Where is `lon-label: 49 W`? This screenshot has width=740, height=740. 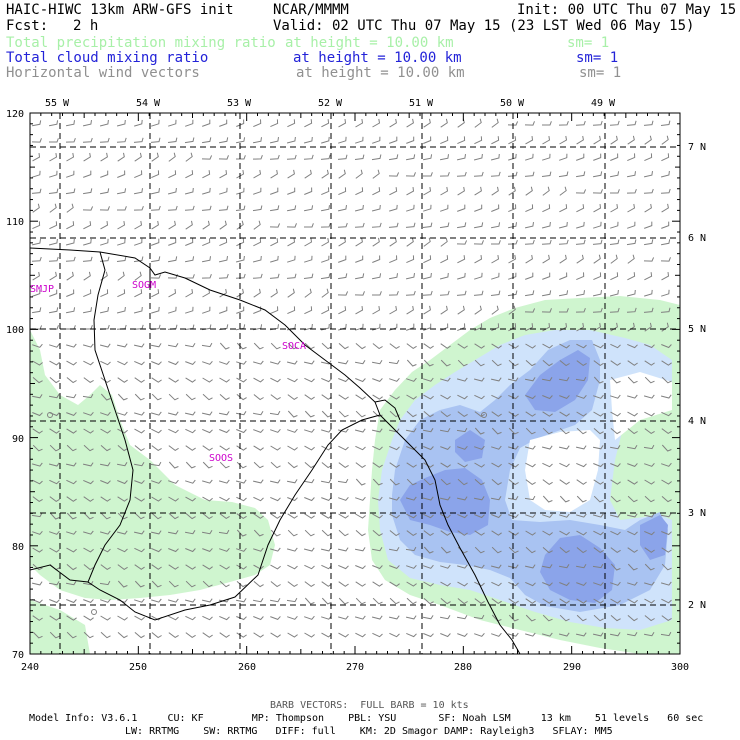
lon-label: 49 W is located at coordinates (603, 103).